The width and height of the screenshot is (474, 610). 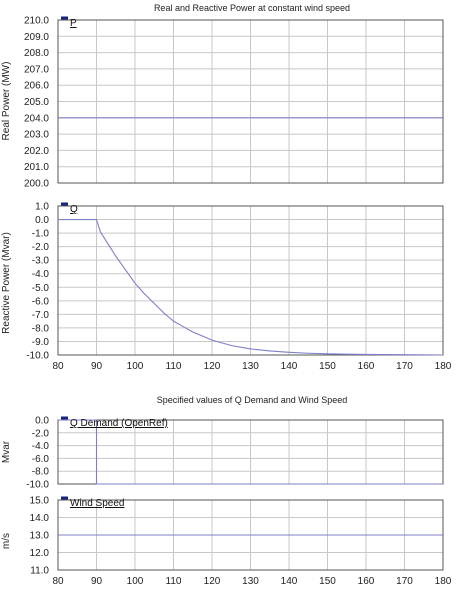 What do you see at coordinates (36, 167) in the screenshot?
I see `y-tick-label: 201.0` at bounding box center [36, 167].